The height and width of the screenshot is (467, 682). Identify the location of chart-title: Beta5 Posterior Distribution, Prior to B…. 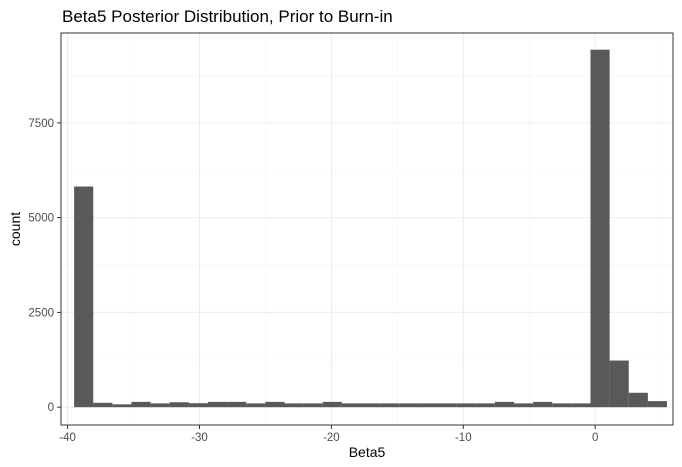
(227, 16).